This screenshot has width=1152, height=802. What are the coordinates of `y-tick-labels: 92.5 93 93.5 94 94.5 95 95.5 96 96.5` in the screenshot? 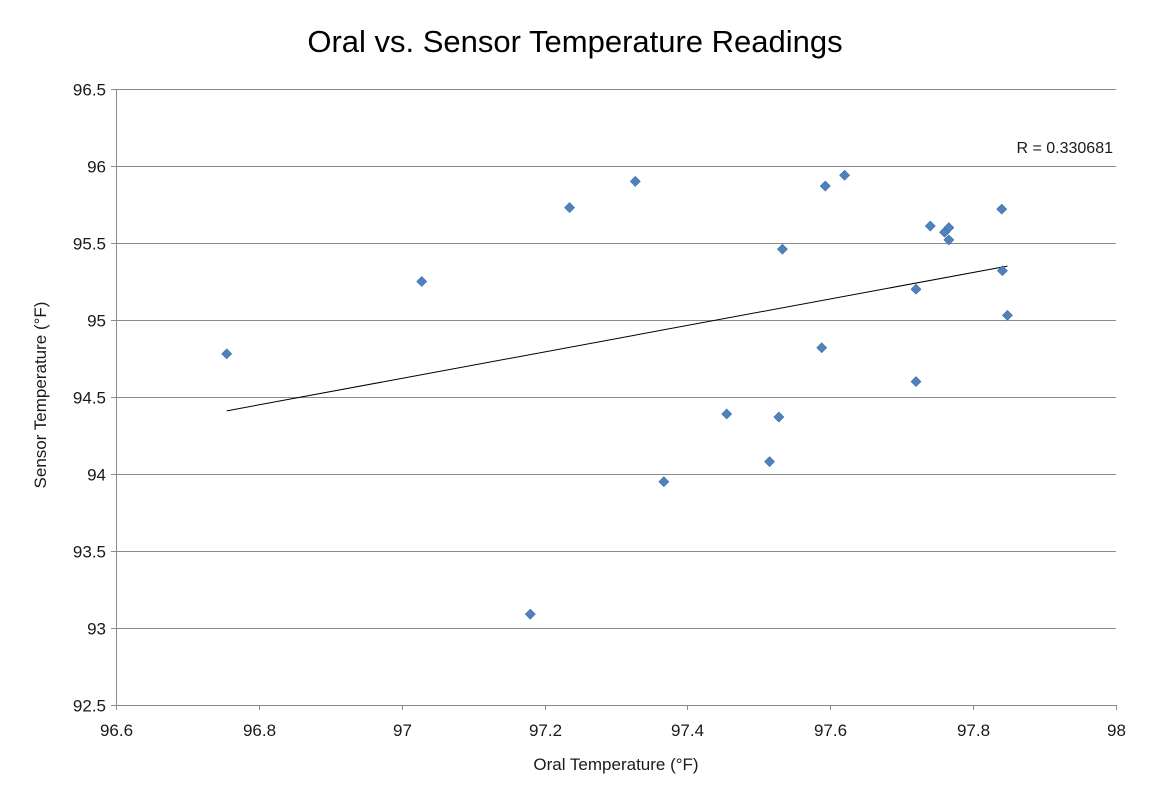 It's located at (89, 398).